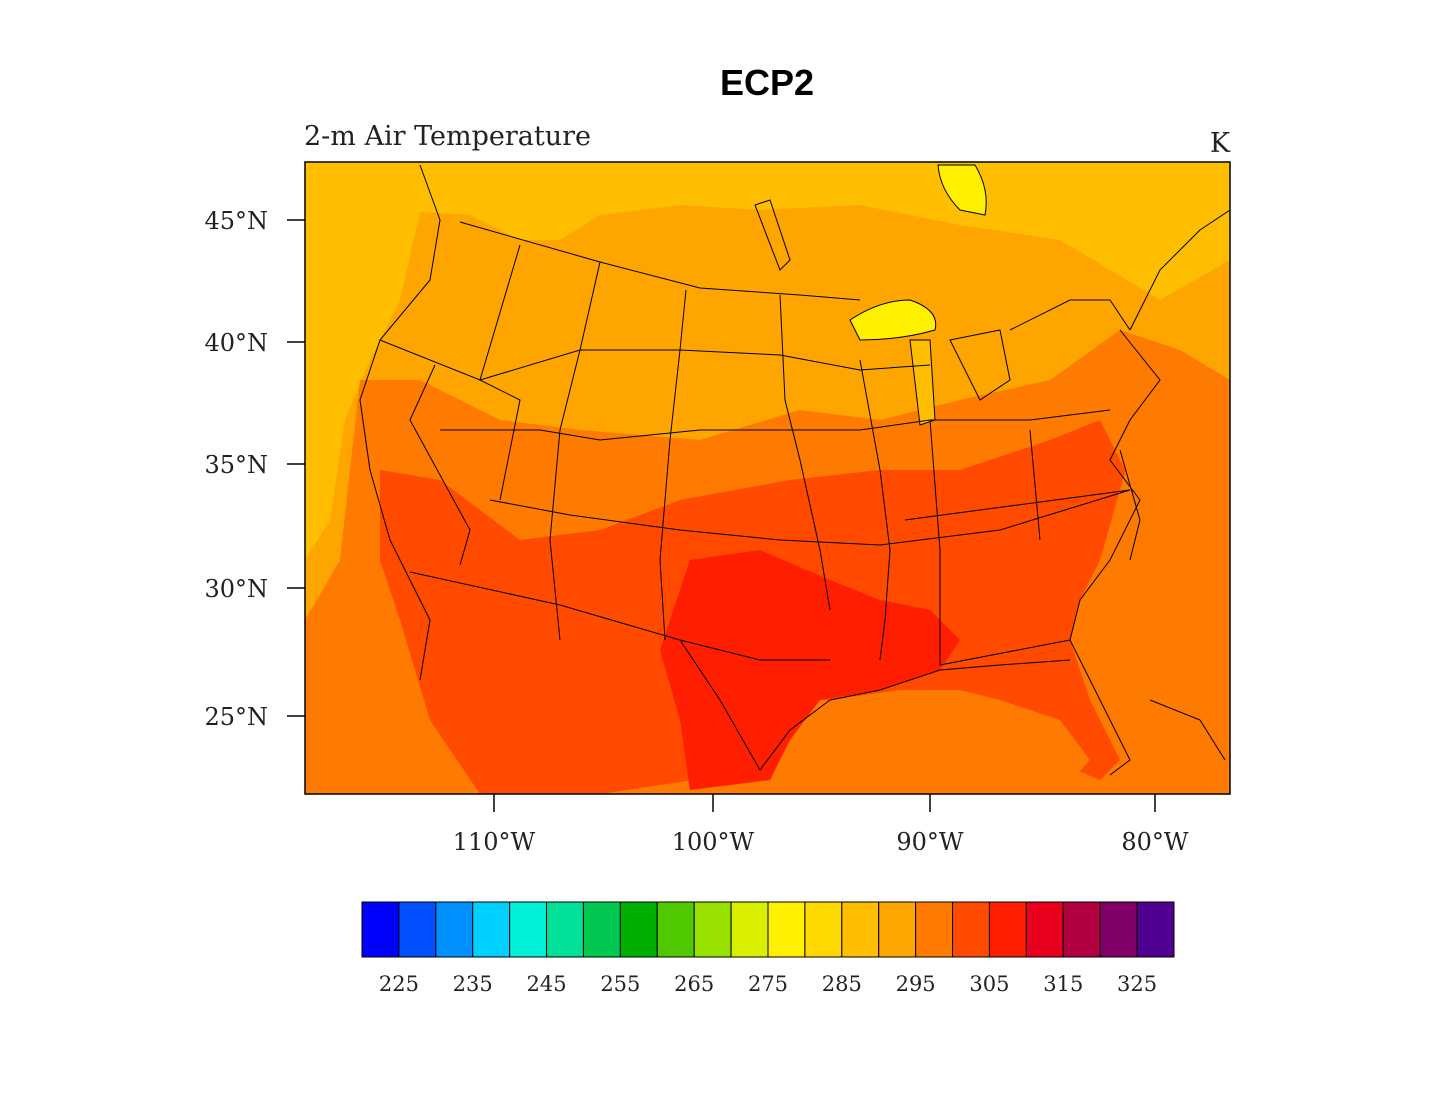 The image size is (1430, 1105). What do you see at coordinates (960, 742) in the screenshot?
I see `gulf-water` at bounding box center [960, 742].